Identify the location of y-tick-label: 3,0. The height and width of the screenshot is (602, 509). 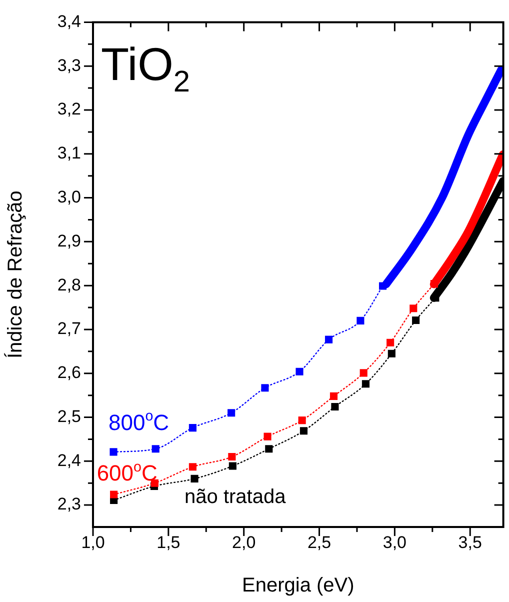
(69, 196).